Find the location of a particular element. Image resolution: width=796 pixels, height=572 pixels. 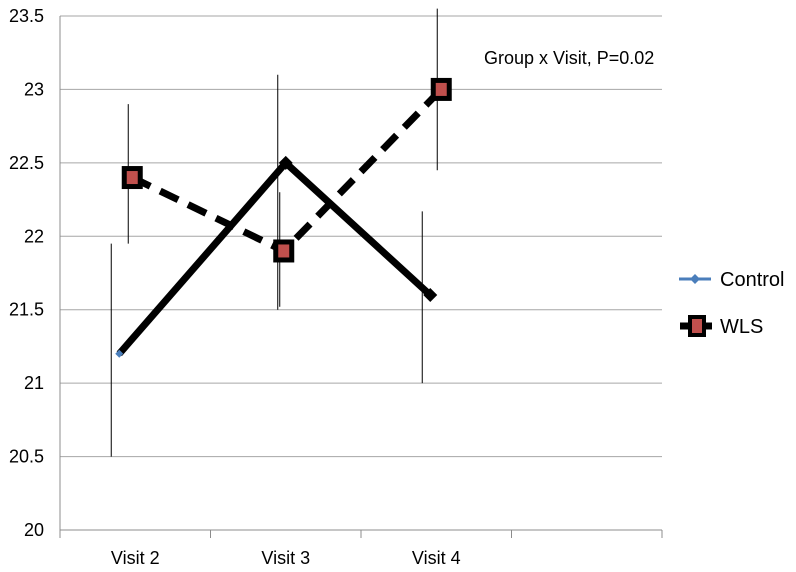

legend-label-wls: WLS is located at coordinates (741, 327).